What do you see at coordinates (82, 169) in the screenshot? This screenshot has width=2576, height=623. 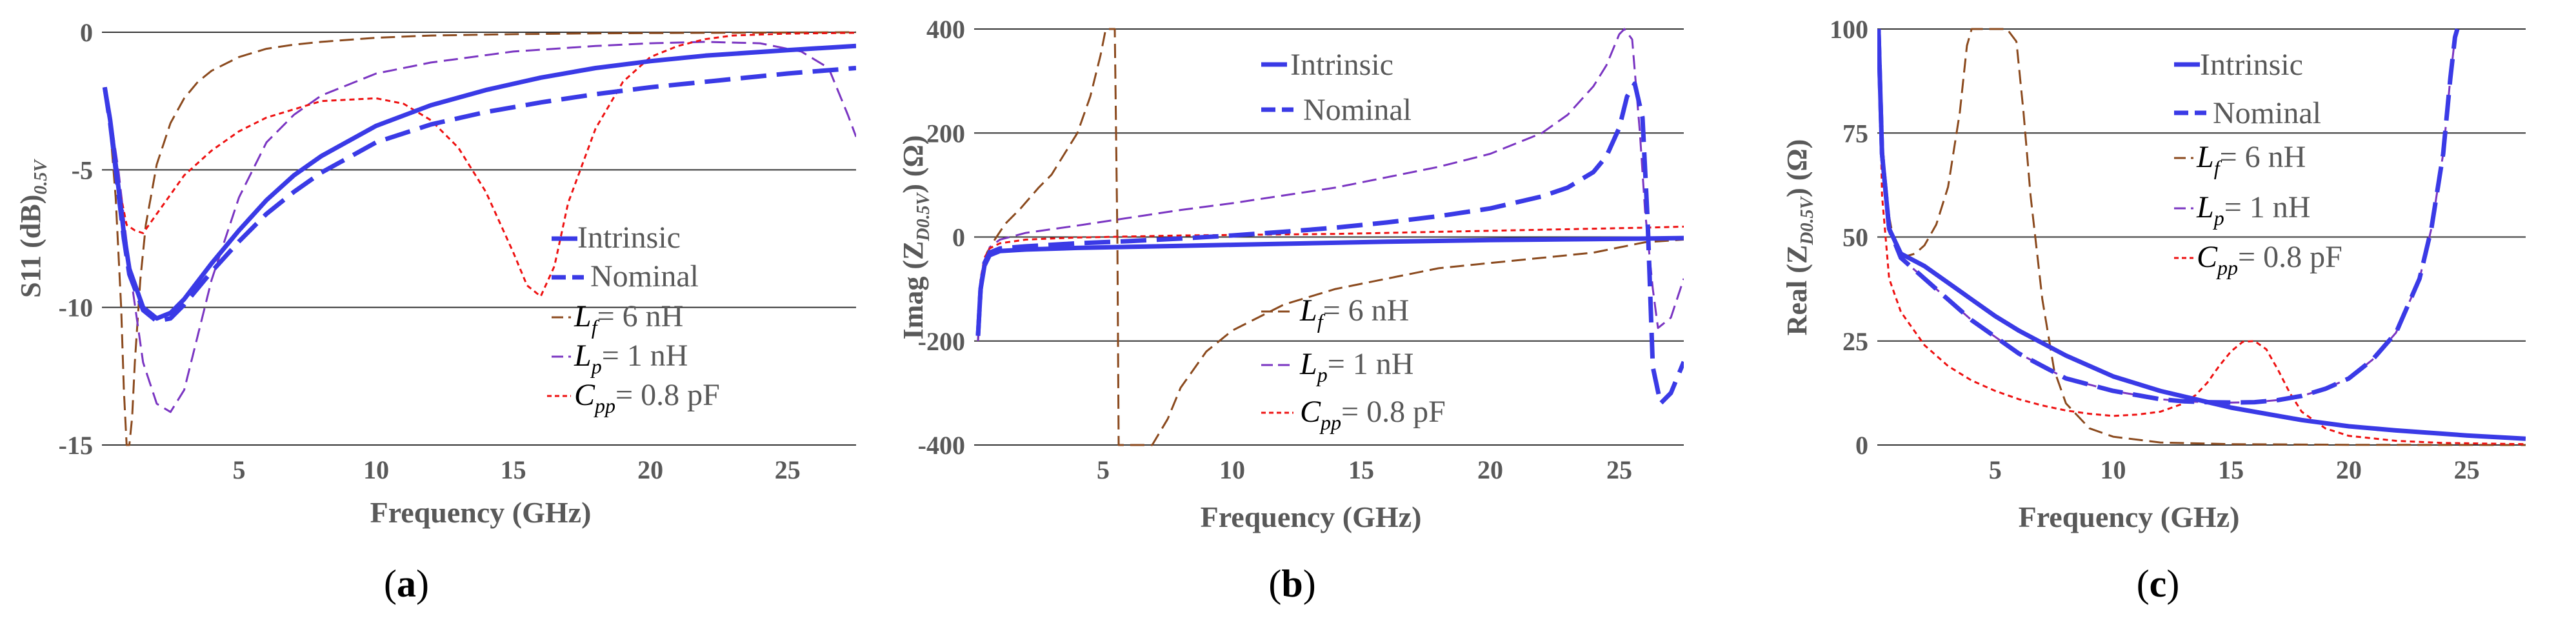 I see `y-tick-label: -5` at bounding box center [82, 169].